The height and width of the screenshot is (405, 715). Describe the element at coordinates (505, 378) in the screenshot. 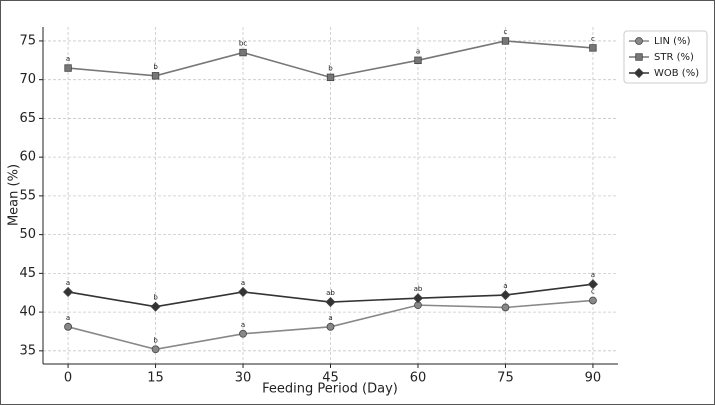

I see `x-tick-label: 75` at that location.